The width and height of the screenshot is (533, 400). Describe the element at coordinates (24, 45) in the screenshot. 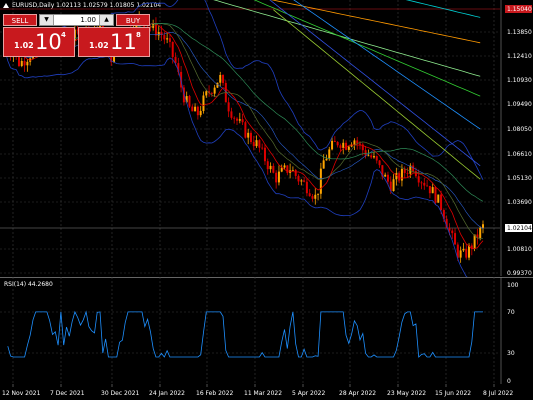

I see `sell-quote-prefix: 1.02` at that location.